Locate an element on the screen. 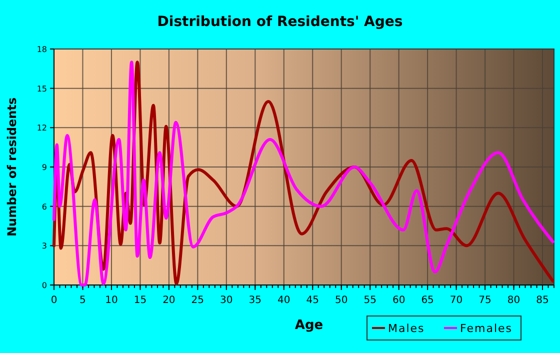 The height and width of the screenshot is (353, 560). x-axis-title: Age is located at coordinates (309, 325).